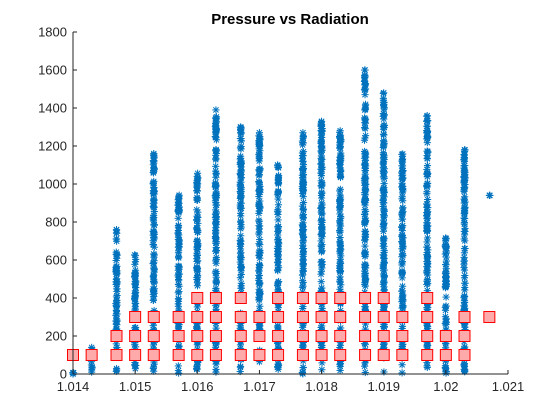 Image resolution: width=560 pixels, height=420 pixels. I want to click on x-tick-label: 1.019, so click(383, 386).